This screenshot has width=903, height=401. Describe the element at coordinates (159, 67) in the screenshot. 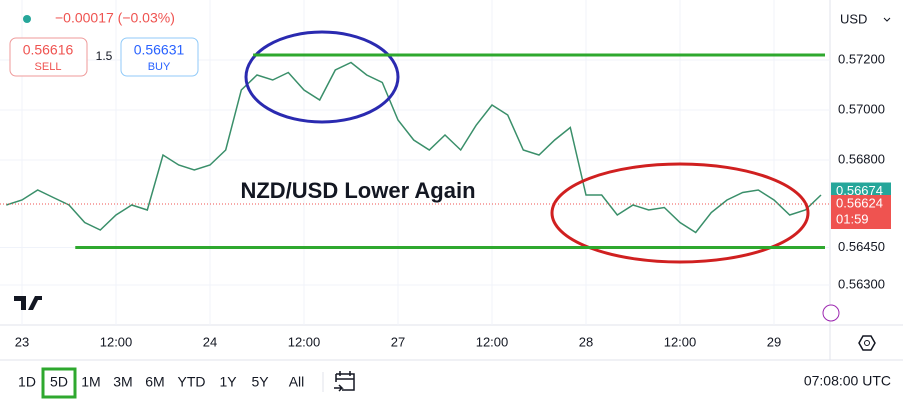

I see `buy-label: BUY` at that location.